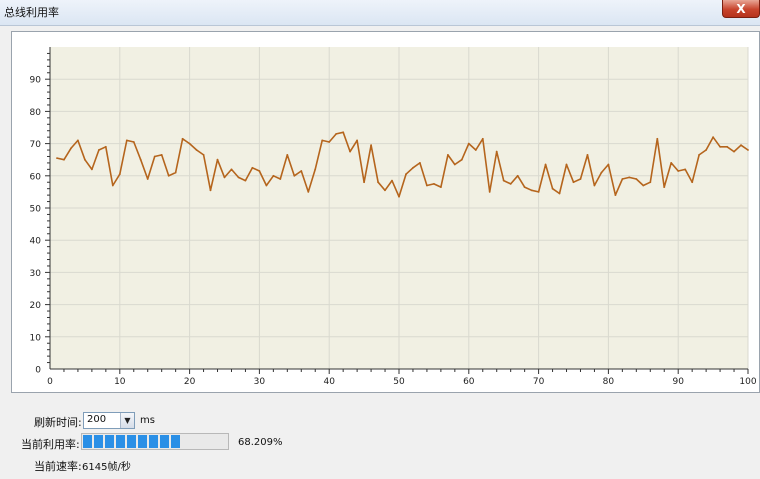 This screenshot has height=479, width=760. Describe the element at coordinates (36, 177) in the screenshot. I see `y-tick-label: 60` at that location.